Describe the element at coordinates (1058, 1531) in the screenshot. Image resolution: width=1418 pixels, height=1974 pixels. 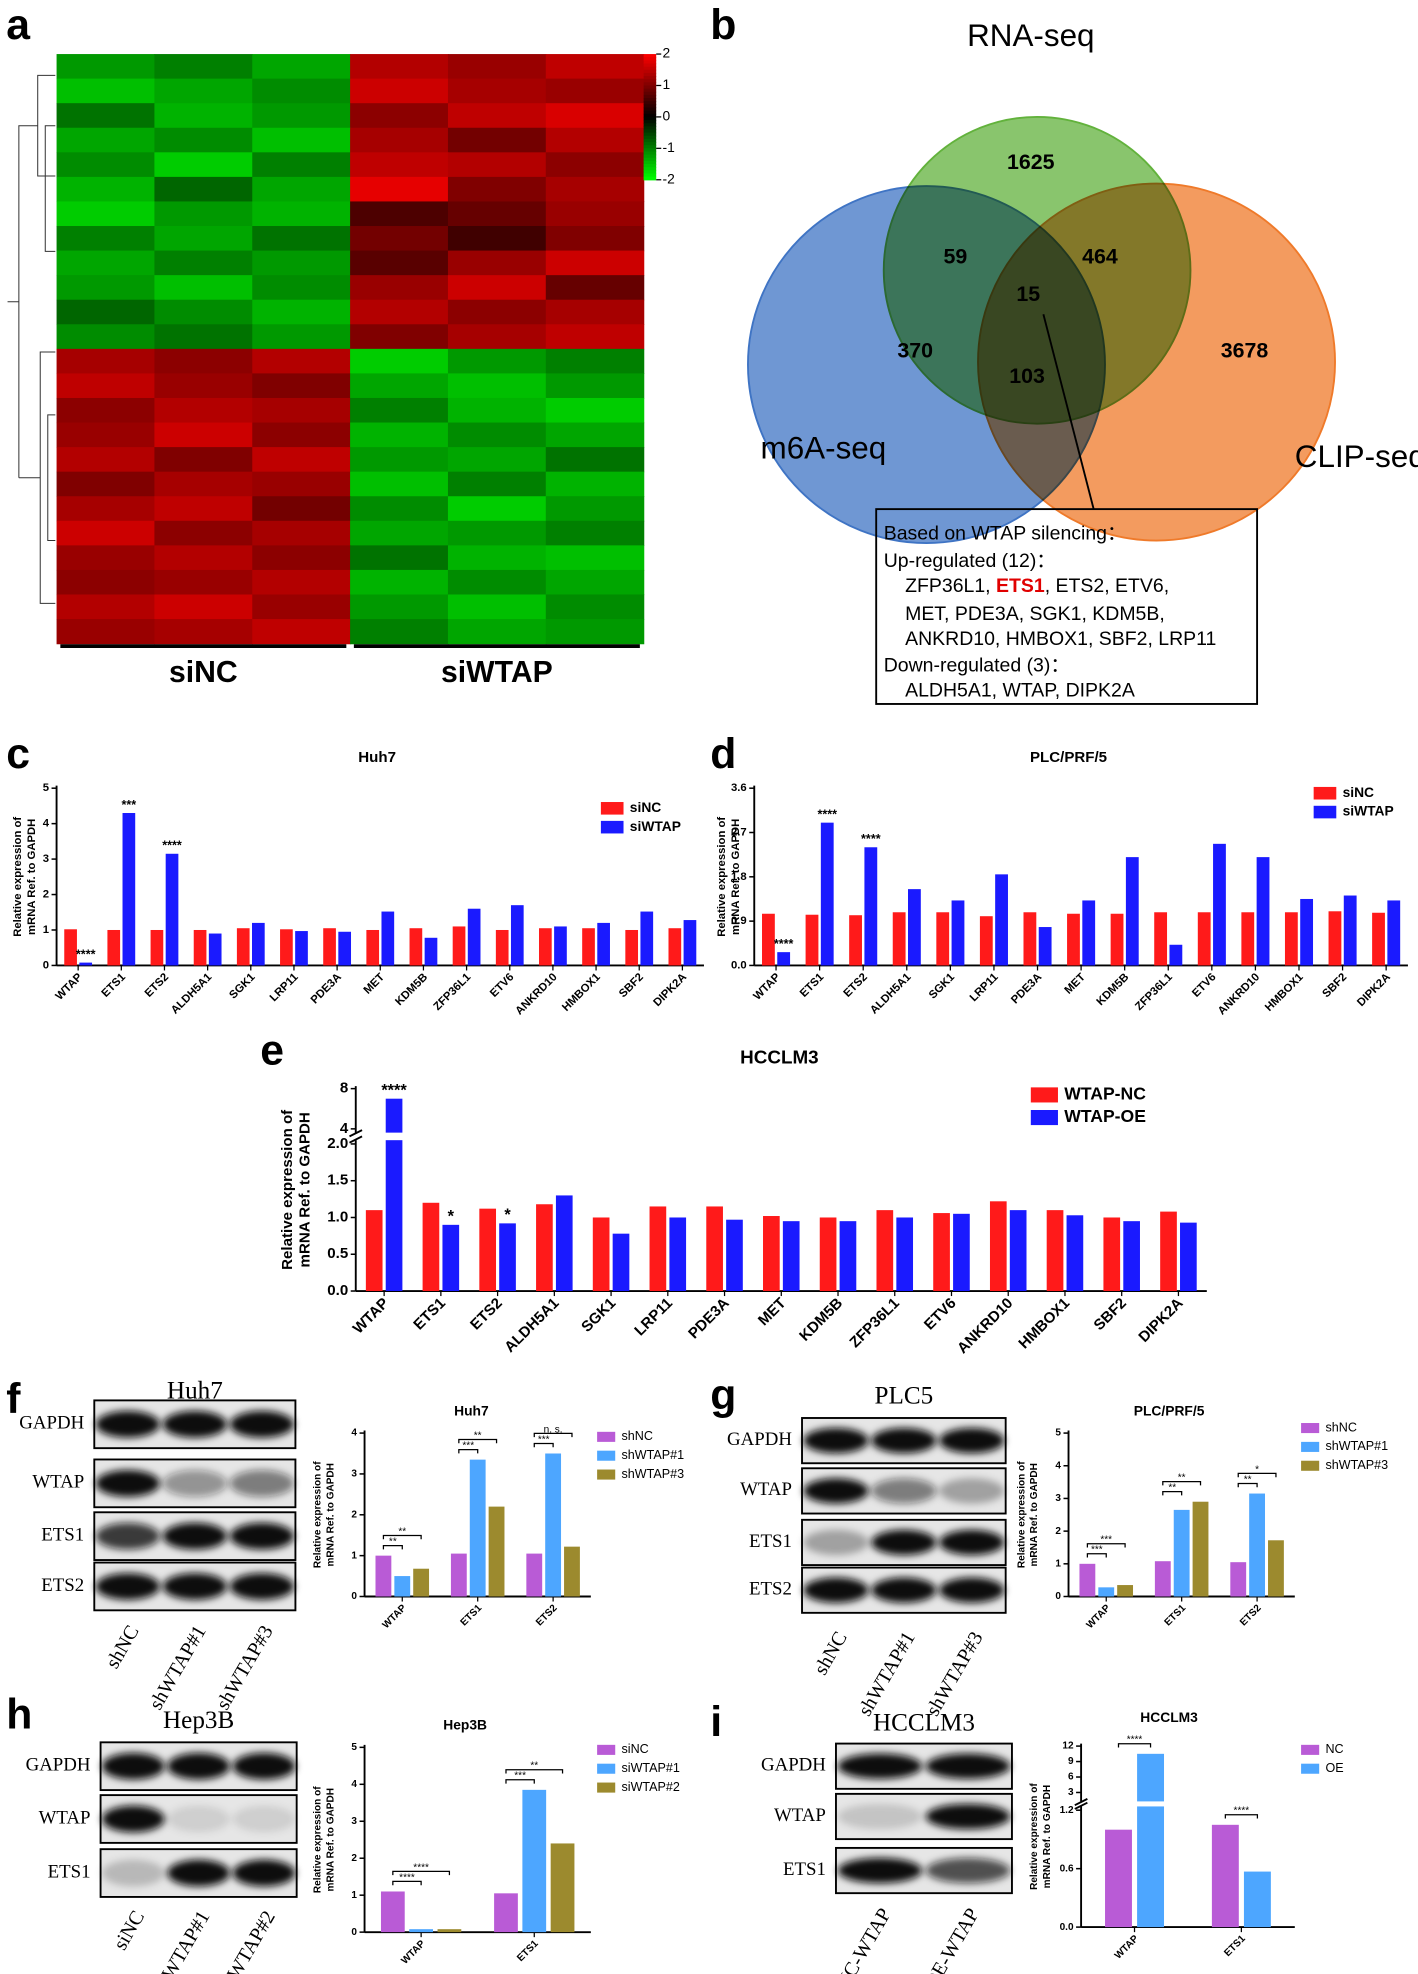
I see `y-tick-label: 2` at that location.